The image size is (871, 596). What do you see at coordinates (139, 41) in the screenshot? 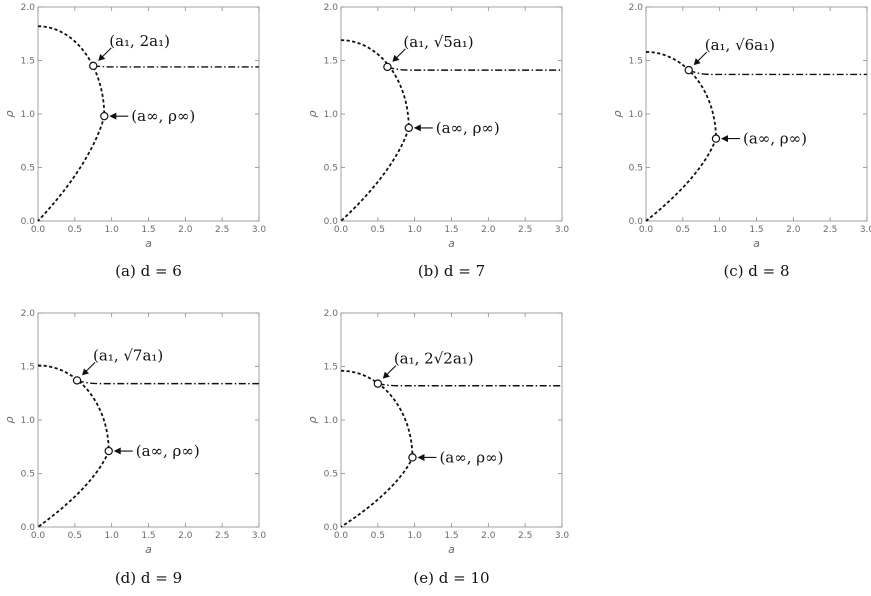
I see `point-a1-label: (a₁, 2a₁)` at bounding box center [139, 41].